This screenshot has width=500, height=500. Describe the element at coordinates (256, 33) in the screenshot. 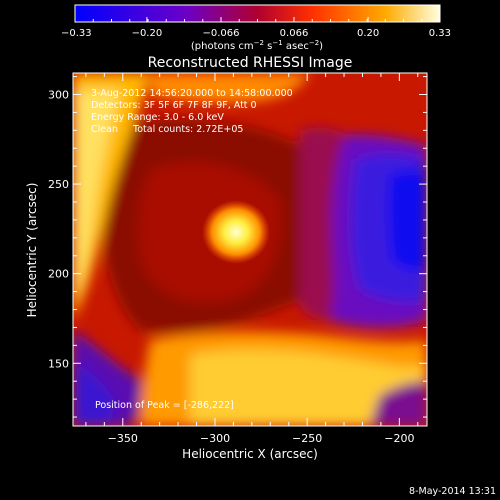

I see `colorbar-tick-labels: −0.33 −0.20 −0.066 0.066 0.20 0.33` at that location.